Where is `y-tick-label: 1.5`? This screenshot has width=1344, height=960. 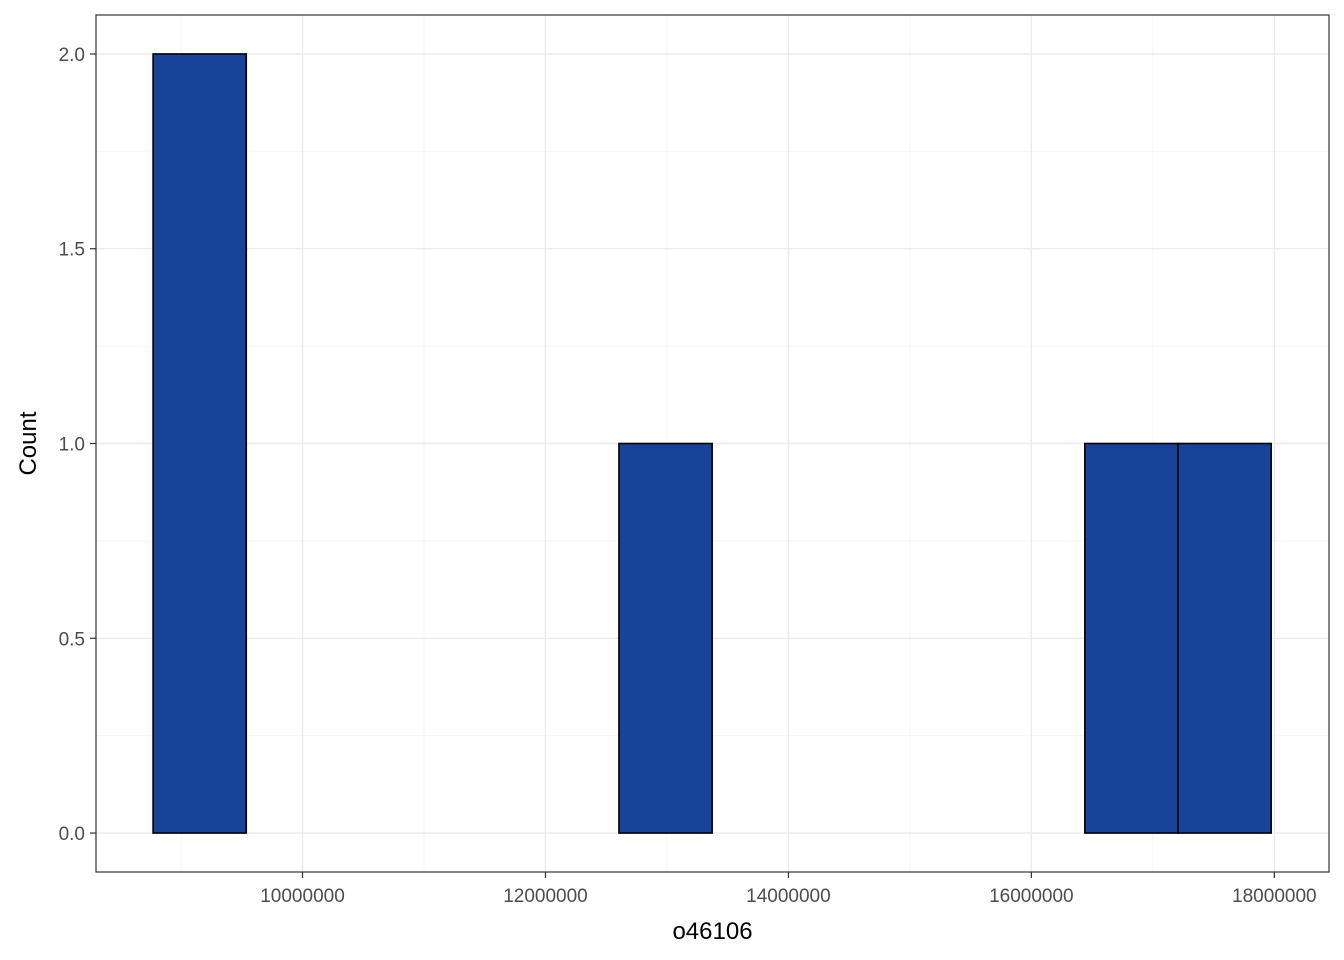
y-tick-label: 1.5 is located at coordinates (72, 250).